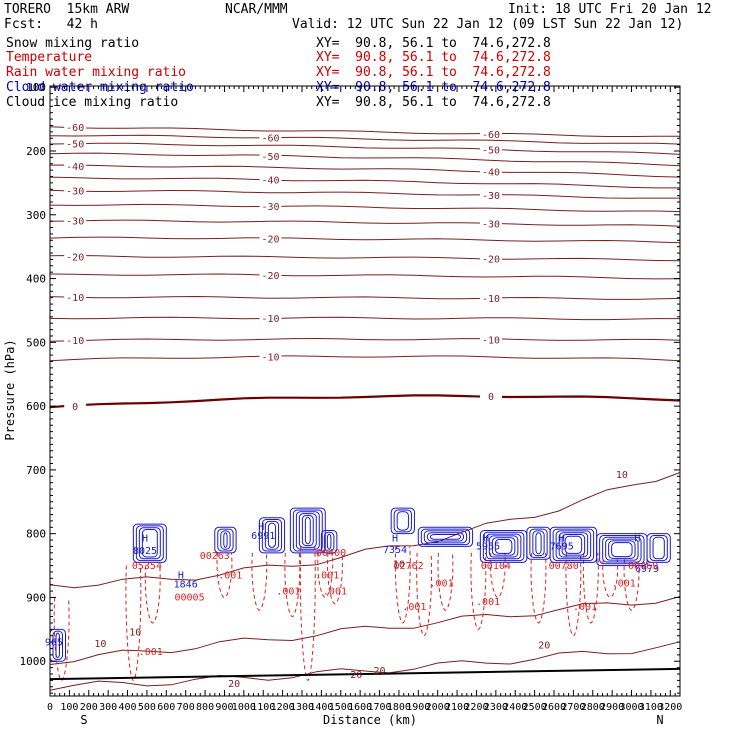 This screenshot has width=740, height=740. Describe the element at coordinates (270, 139) in the screenshot. I see `isotherm-label: -60` at that location.